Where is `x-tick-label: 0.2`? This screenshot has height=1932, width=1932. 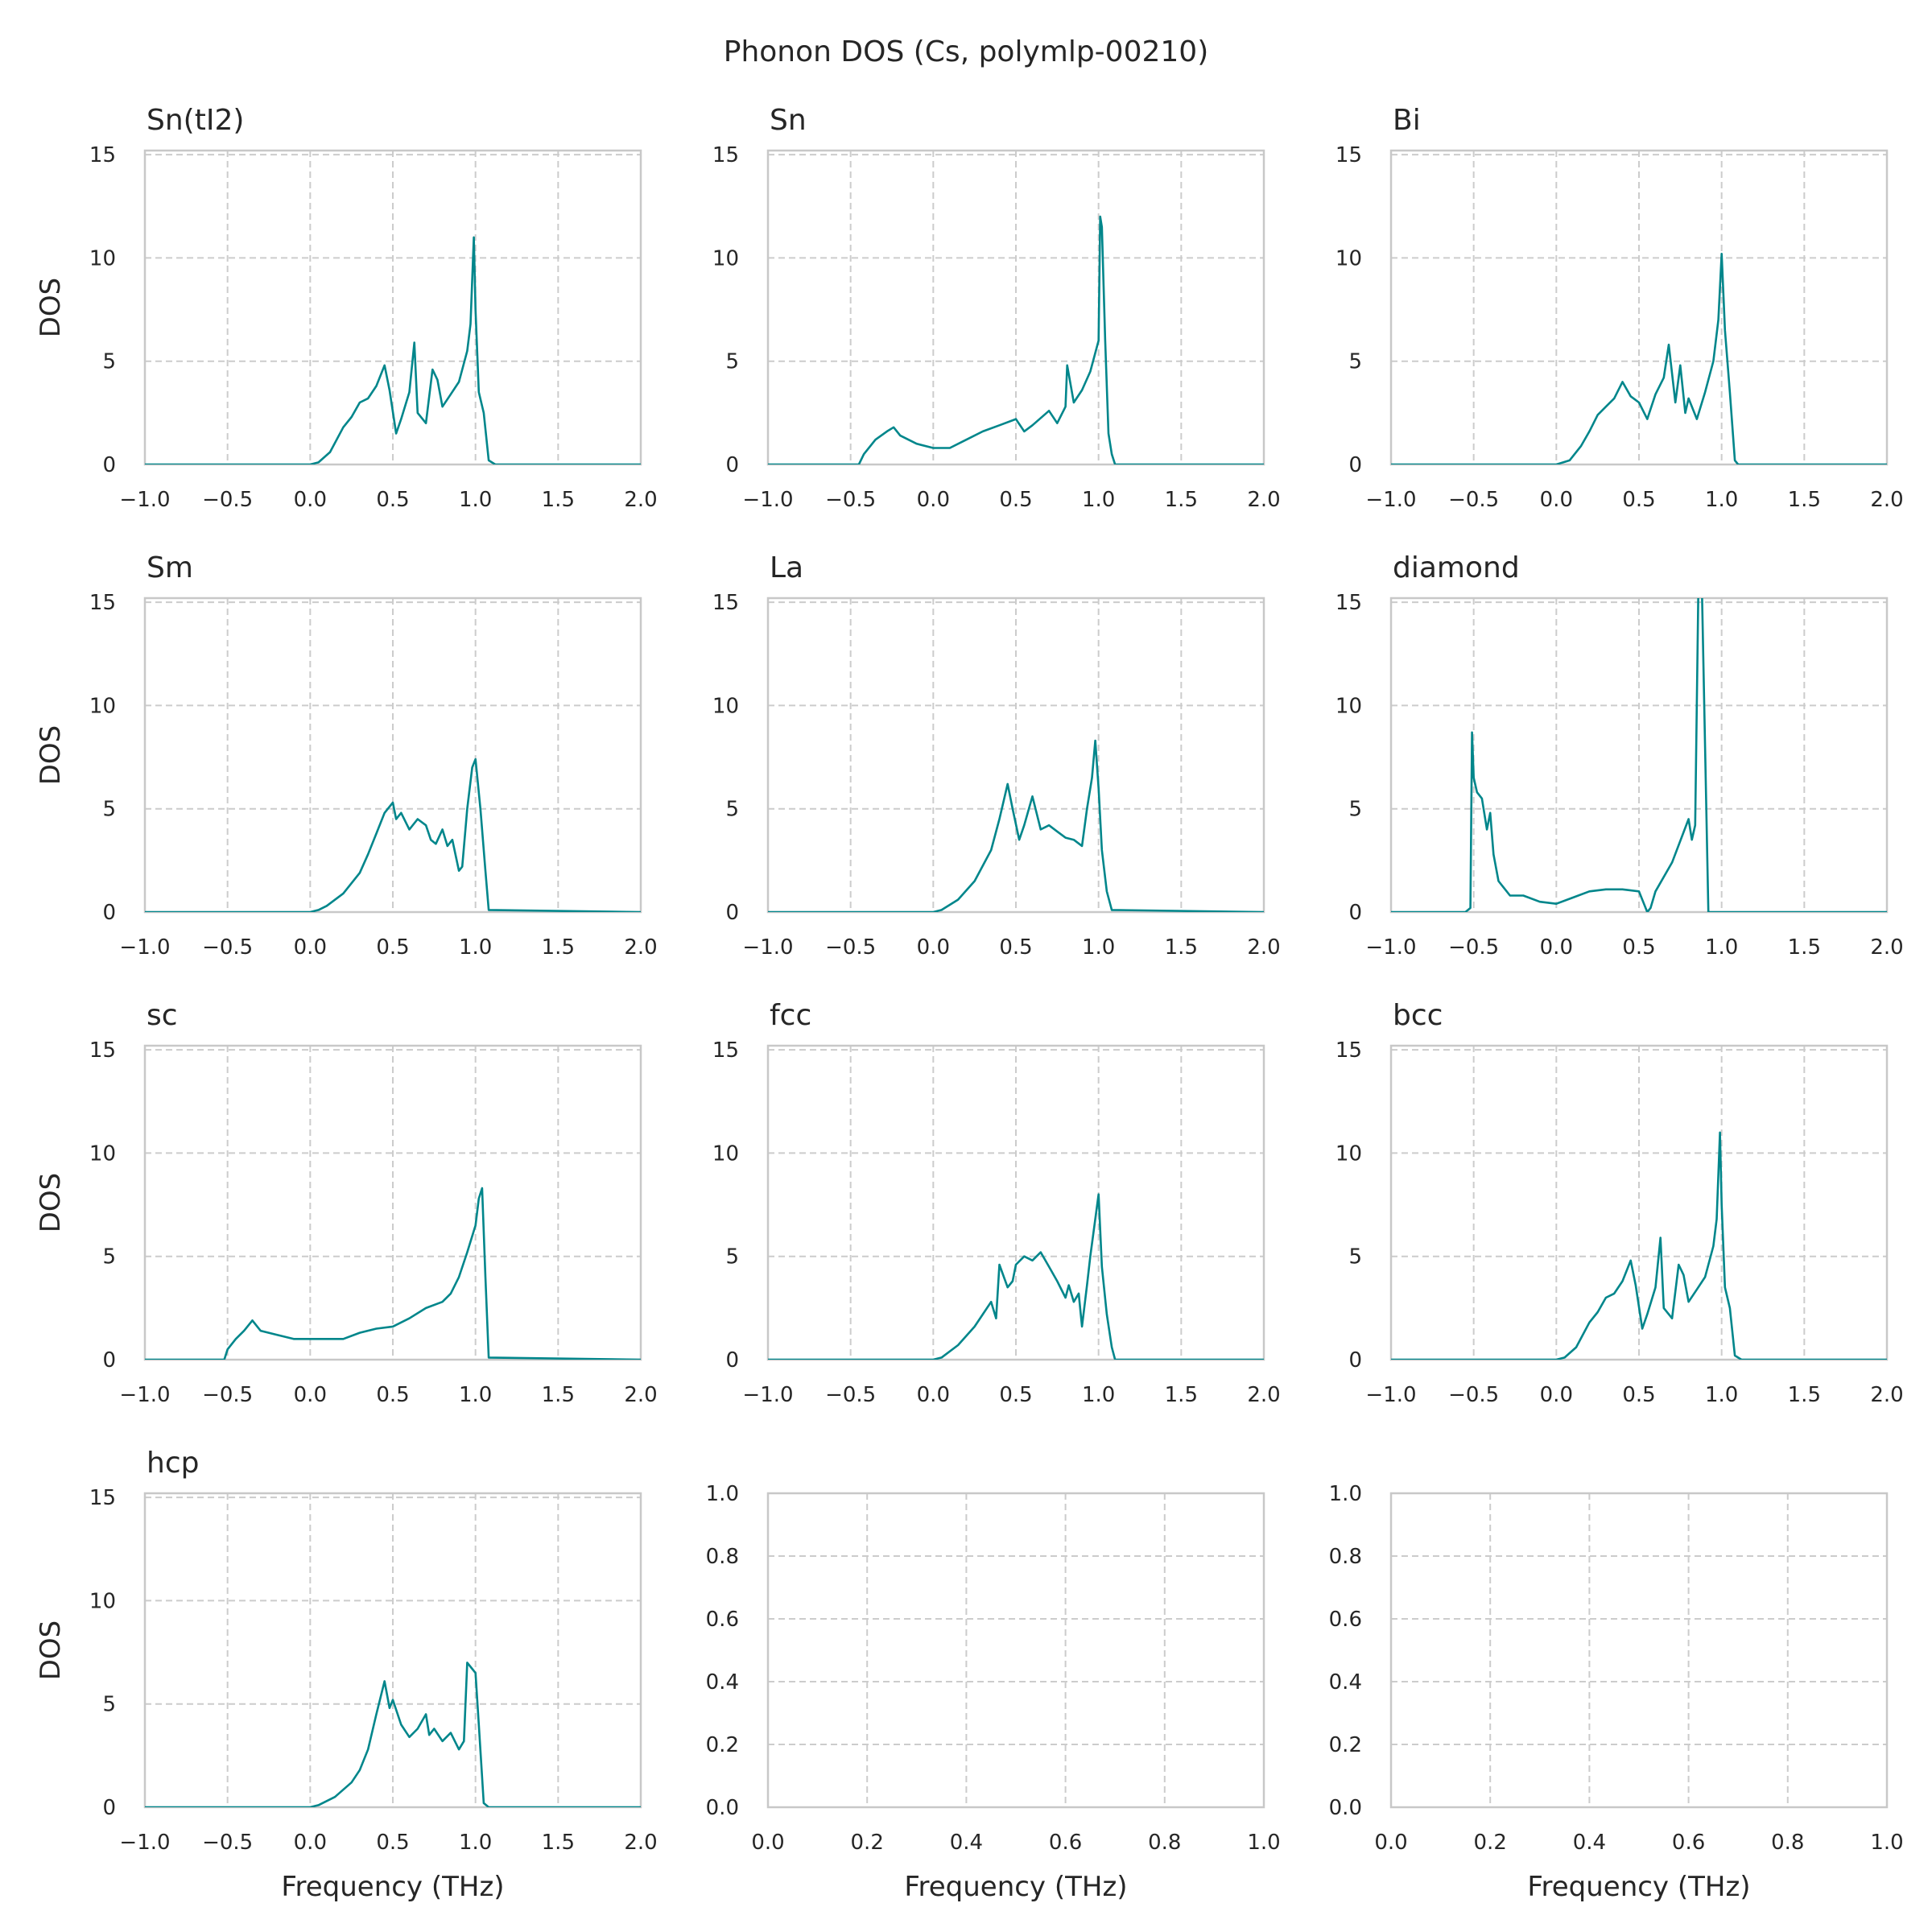 x-tick-label: 0.2 is located at coordinates (1490, 1843).